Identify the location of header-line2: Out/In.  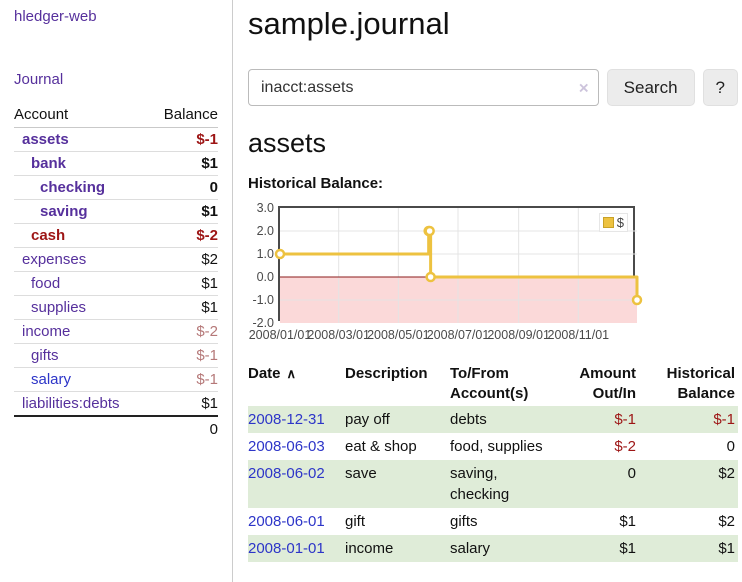
(614, 393).